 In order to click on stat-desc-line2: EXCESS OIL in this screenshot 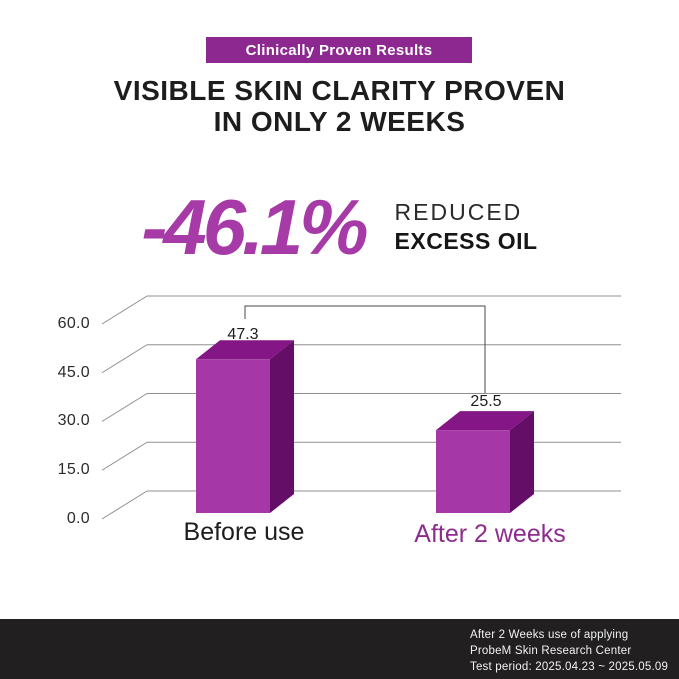, I will do `click(466, 241)`.